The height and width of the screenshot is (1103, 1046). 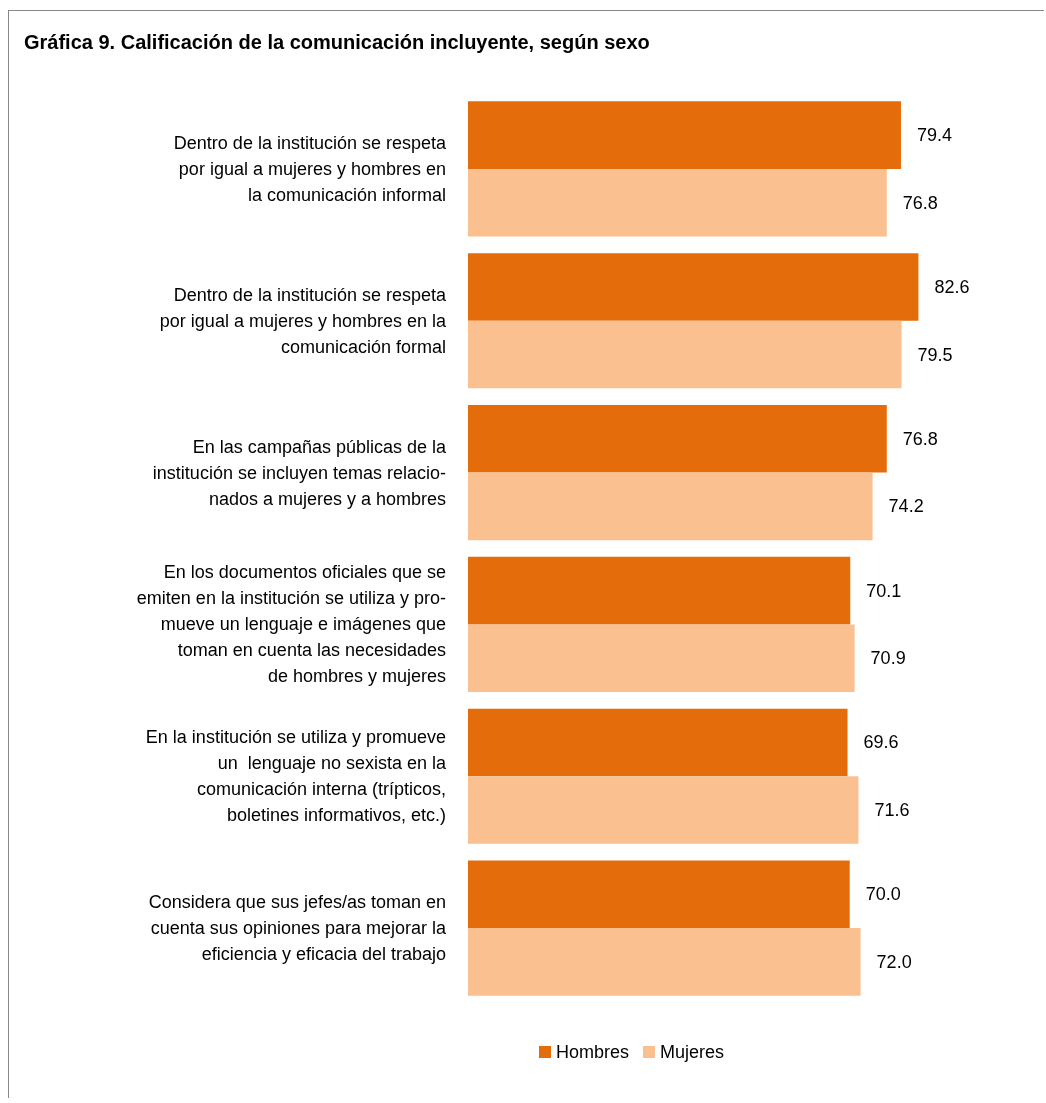 I want to click on data-label: 74.2, so click(x=906, y=506).